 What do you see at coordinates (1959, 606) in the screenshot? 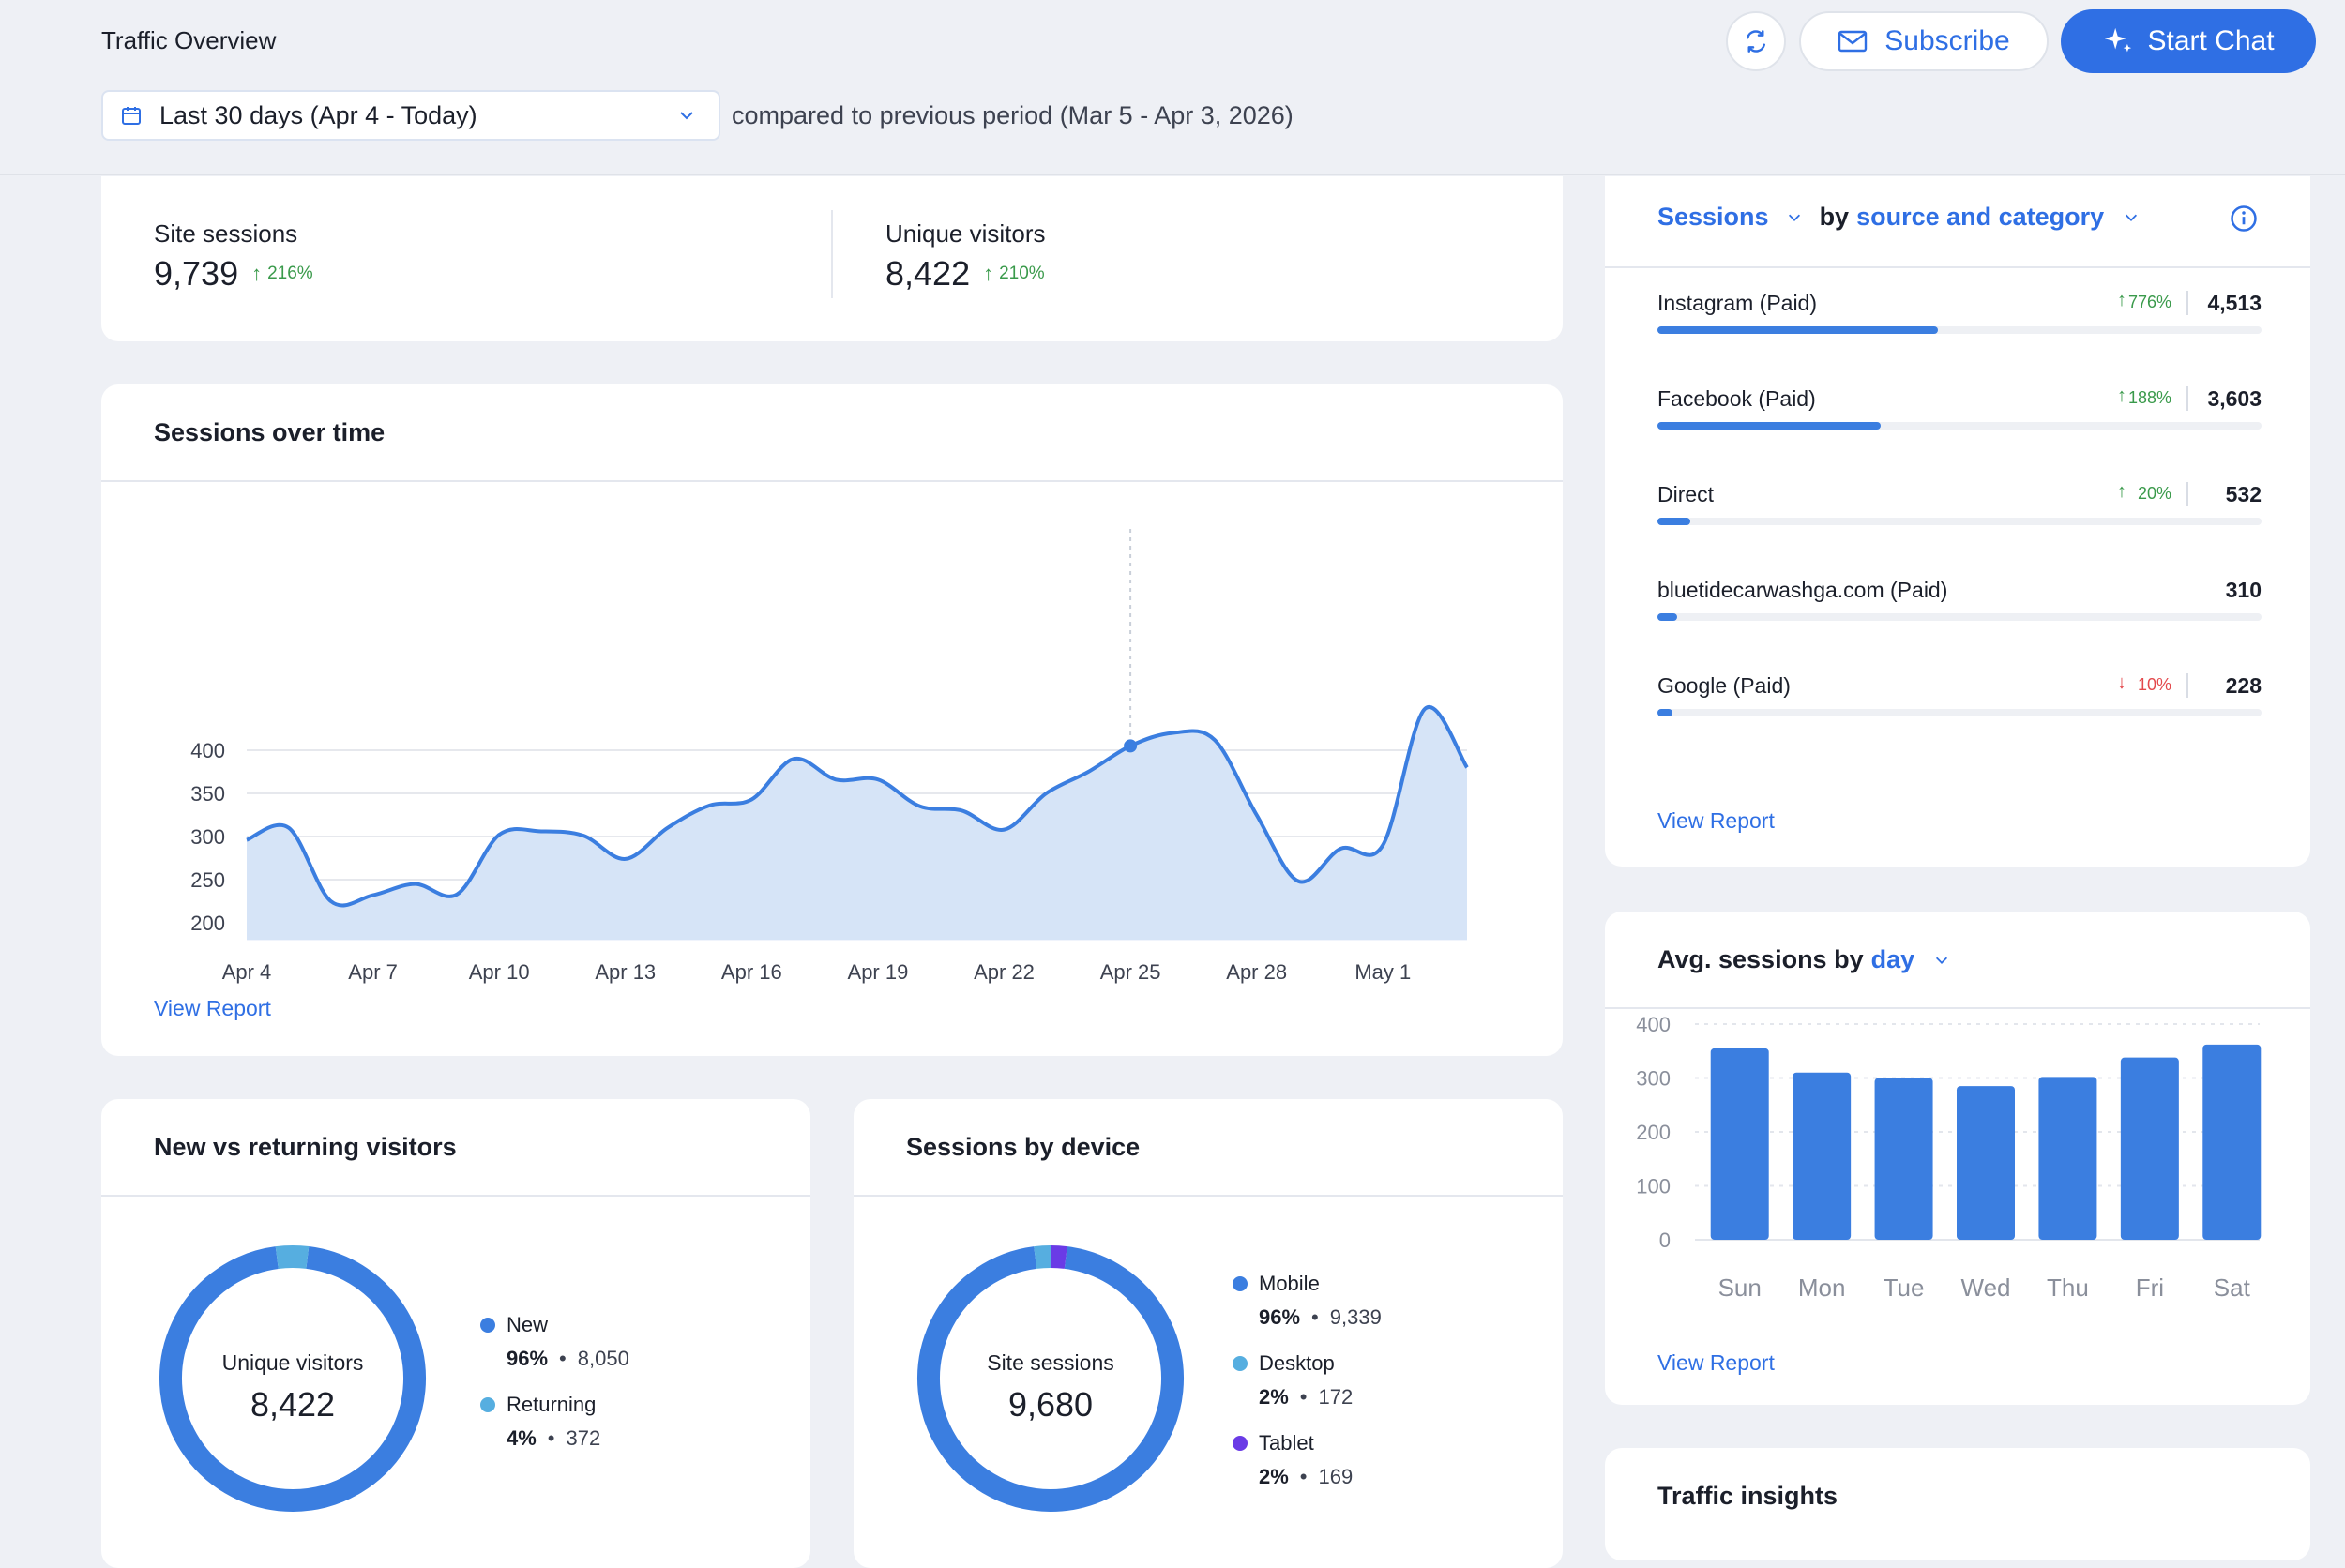
I see `source-row: bluetidecarwashga.com (Paid) 310` at bounding box center [1959, 606].